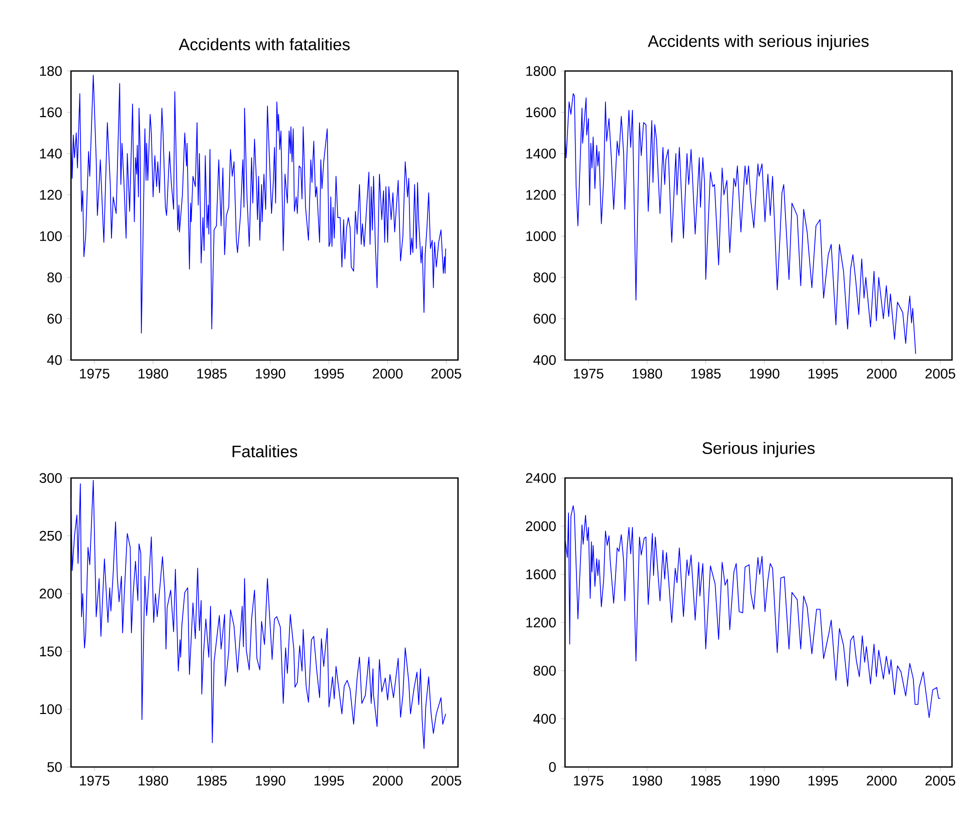 This screenshot has height=818, width=978. Describe the element at coordinates (545, 319) in the screenshot. I see `y-tick-label: 600` at that location.